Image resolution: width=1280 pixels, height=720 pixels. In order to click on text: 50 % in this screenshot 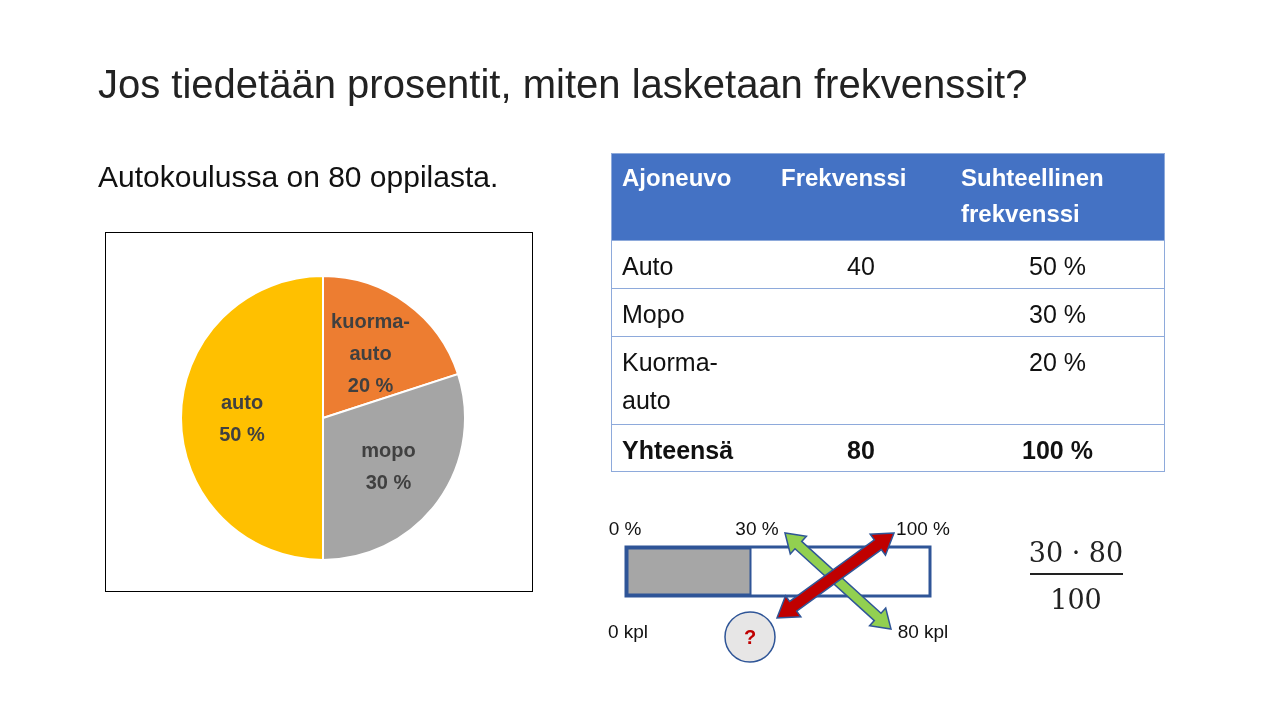, I will do `click(1057, 266)`.